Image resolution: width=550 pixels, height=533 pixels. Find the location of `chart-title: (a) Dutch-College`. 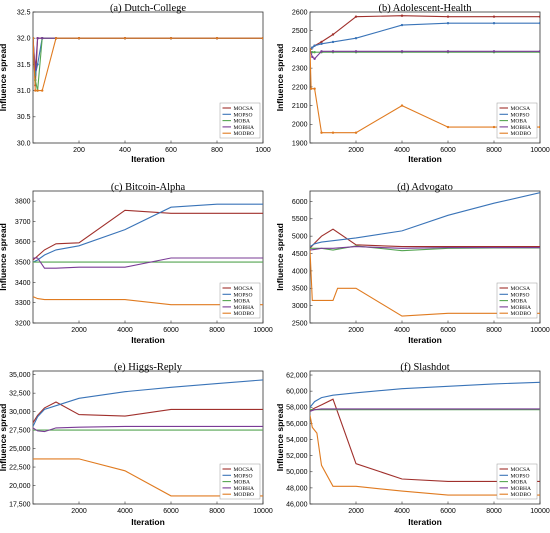

chart-title: (a) Dutch-College is located at coordinates (148, 8).